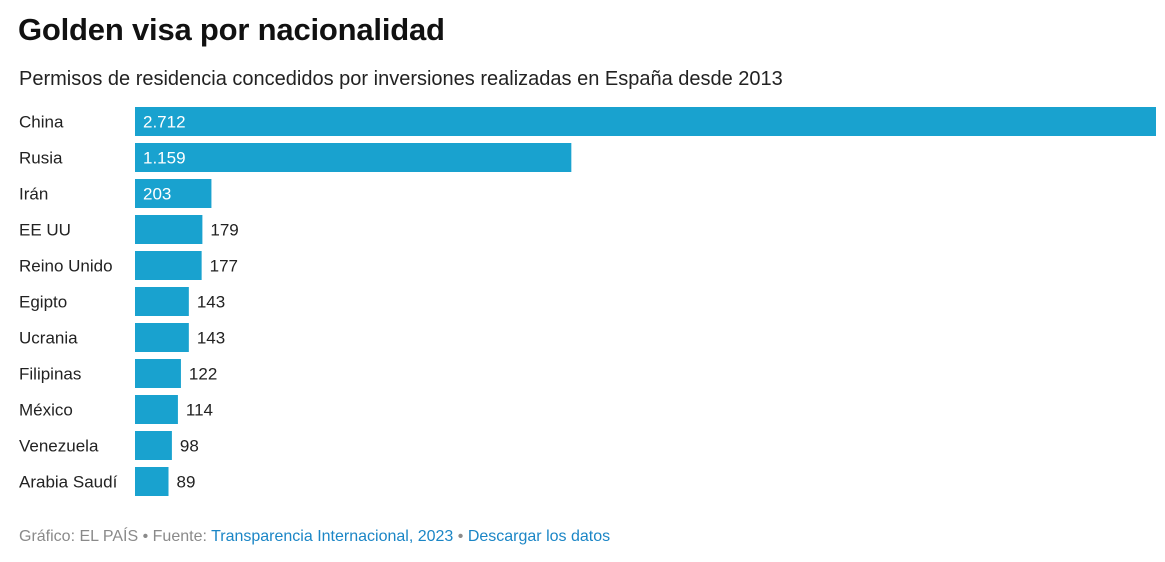 The height and width of the screenshot is (562, 1165). I want to click on value-label: 89, so click(186, 482).